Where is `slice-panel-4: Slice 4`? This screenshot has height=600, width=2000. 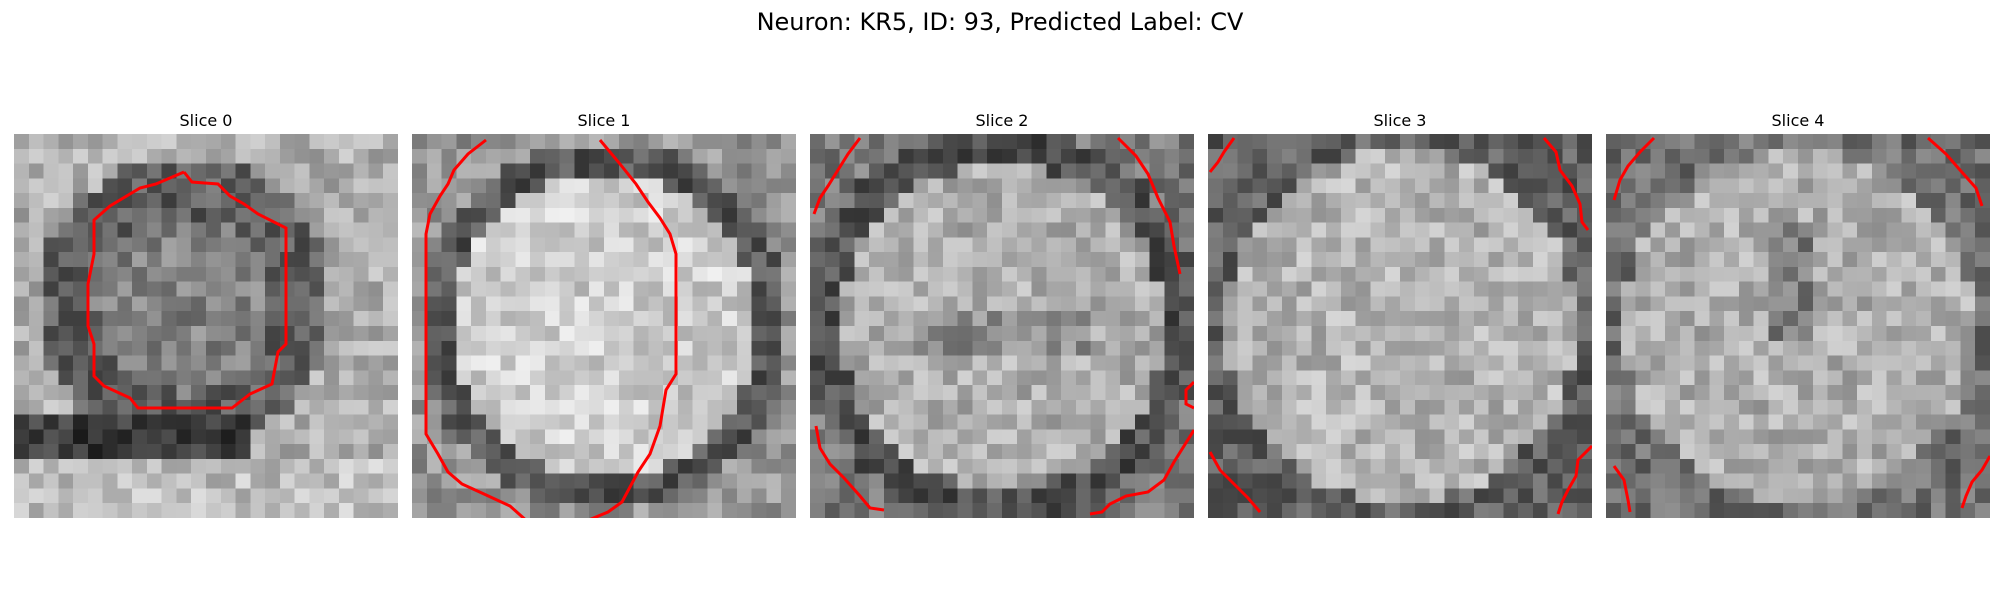
slice-panel-4: Slice 4 is located at coordinates (1798, 314).